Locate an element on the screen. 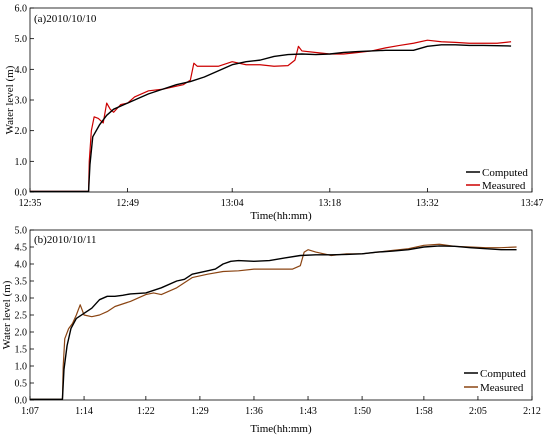 Image resolution: width=550 pixels, height=440 pixels. panel-b-xtick-label: 1:50 is located at coordinates (362, 411).